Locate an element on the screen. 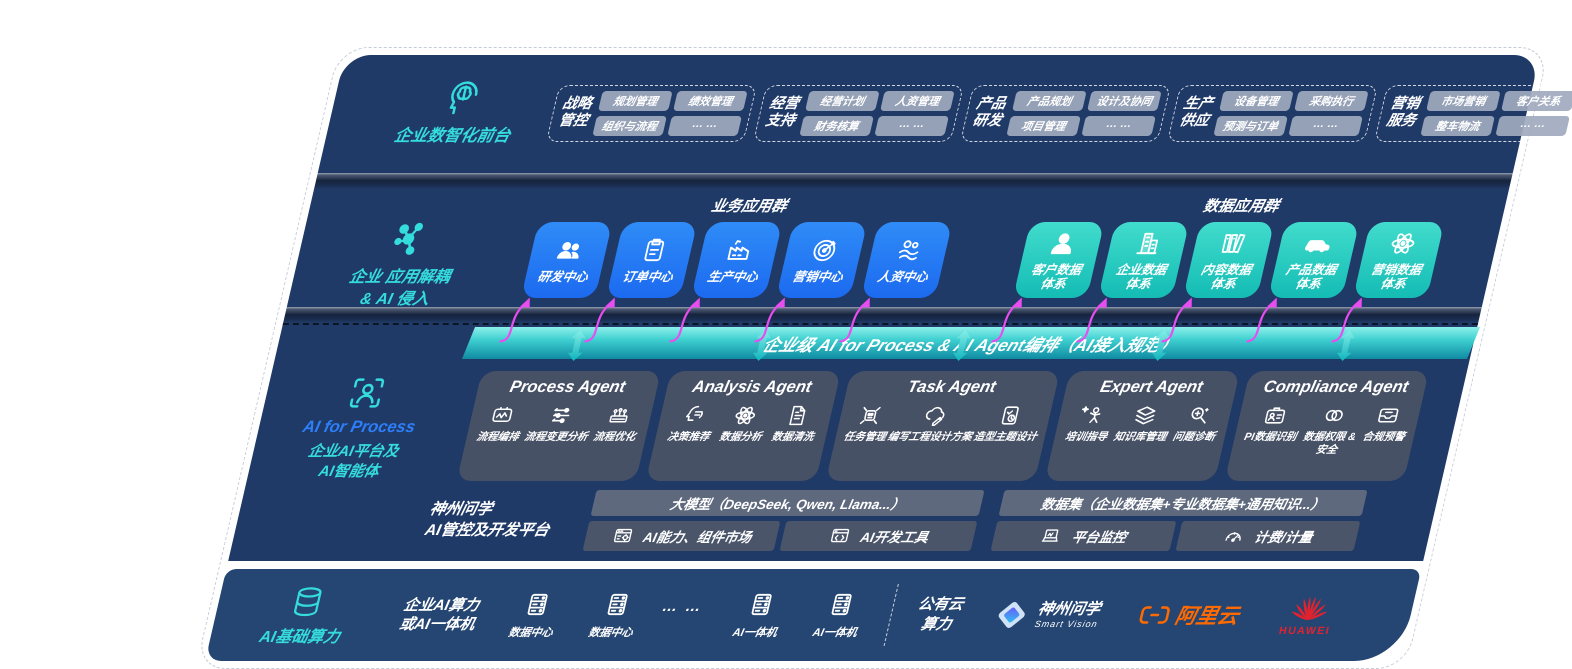 Image resolution: width=1572 pixels, height=669 pixels. huawei-flower-icon is located at coordinates (1309, 609).